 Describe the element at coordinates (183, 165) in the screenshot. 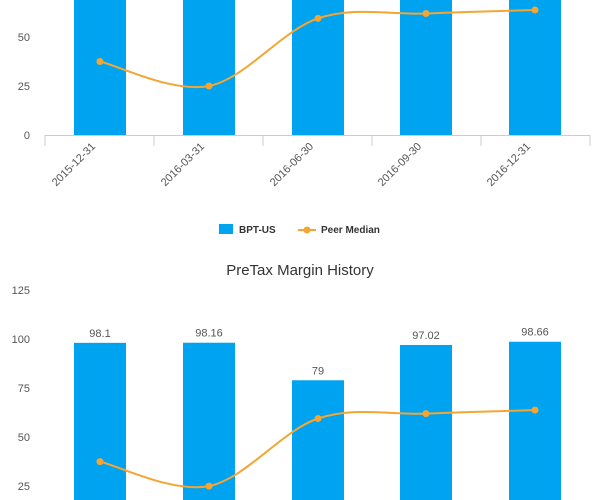

I see `x-tick-label: 2016-03-31` at that location.